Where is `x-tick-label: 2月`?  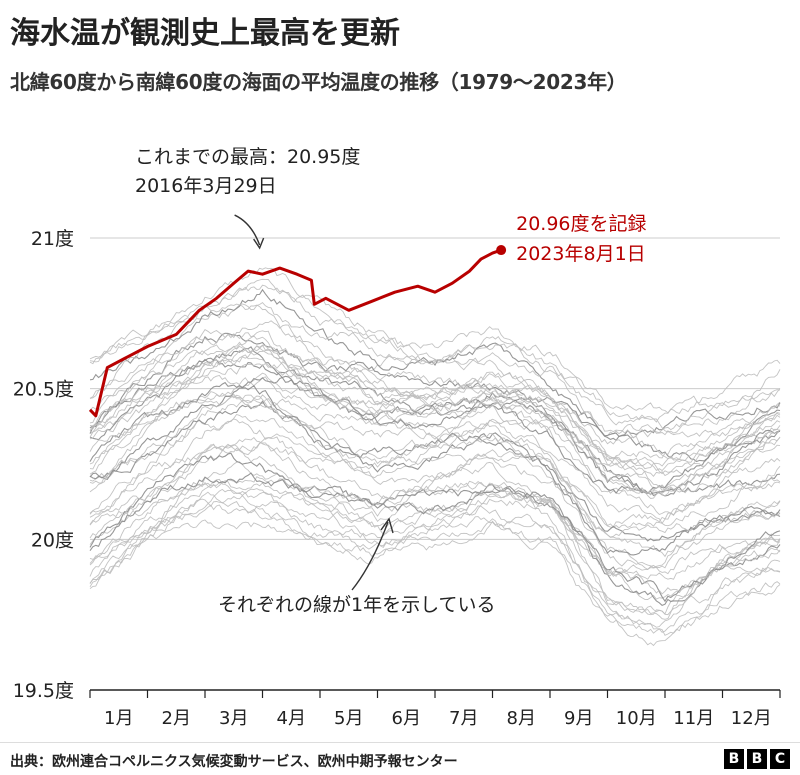 x-tick-label: 2月 is located at coordinates (176, 718).